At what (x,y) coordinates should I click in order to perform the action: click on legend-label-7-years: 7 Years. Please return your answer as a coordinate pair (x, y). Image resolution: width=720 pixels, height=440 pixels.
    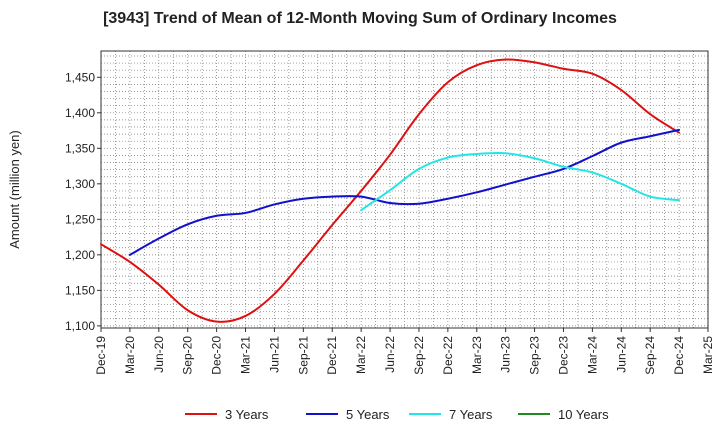
    Looking at the image, I should click on (471, 414).